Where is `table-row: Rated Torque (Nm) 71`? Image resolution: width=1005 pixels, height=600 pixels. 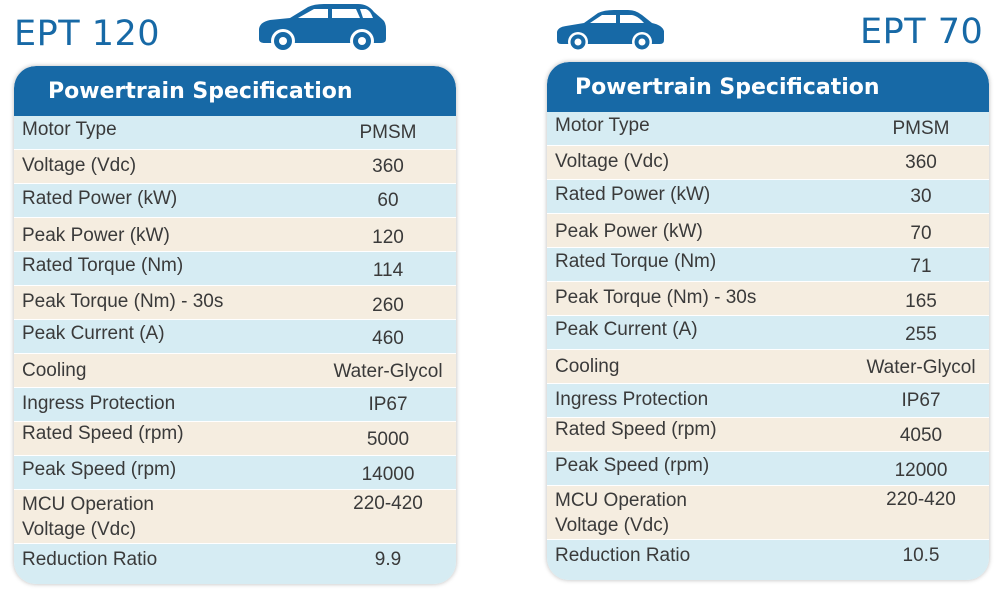 table-row: Rated Torque (Nm) 71 is located at coordinates (768, 265).